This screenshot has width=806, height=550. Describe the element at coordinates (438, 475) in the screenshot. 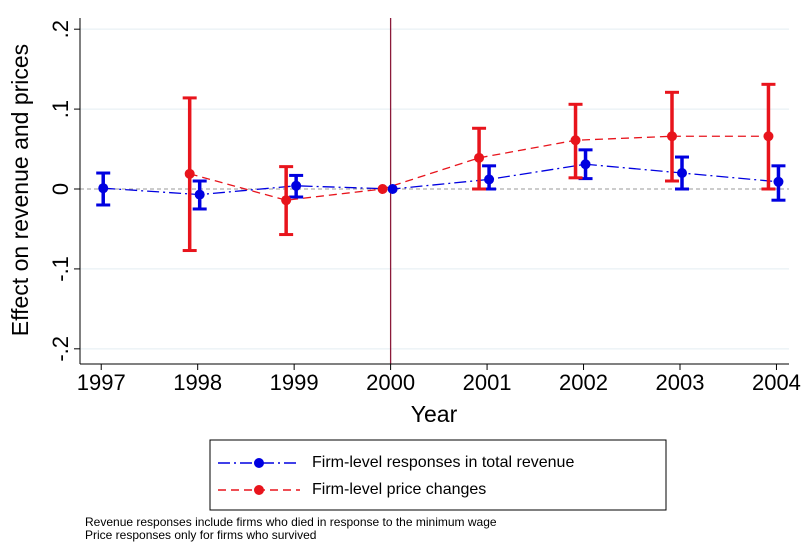

I see `legend-box` at that location.